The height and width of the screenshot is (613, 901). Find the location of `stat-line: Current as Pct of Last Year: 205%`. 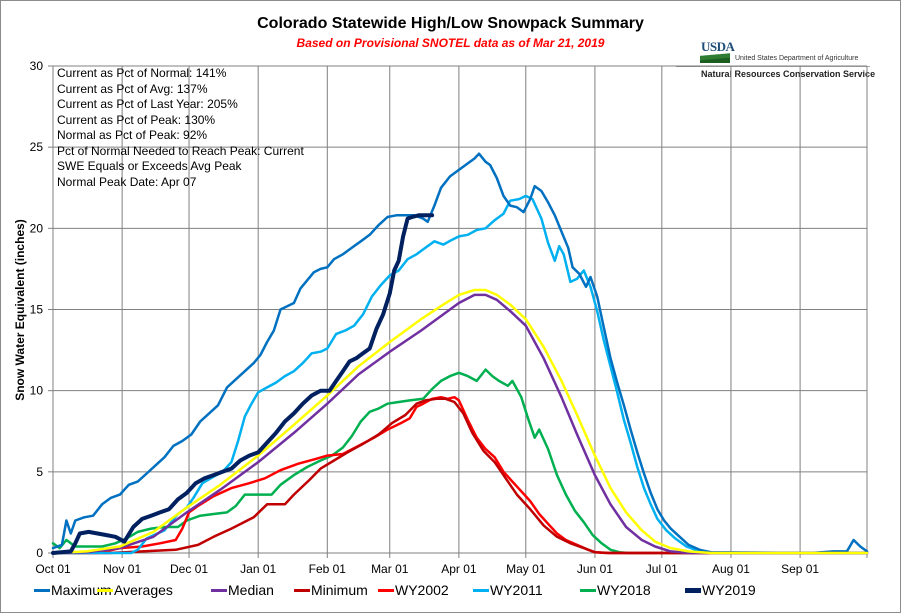

stat-line: Current as Pct of Last Year: 205% is located at coordinates (147, 104).